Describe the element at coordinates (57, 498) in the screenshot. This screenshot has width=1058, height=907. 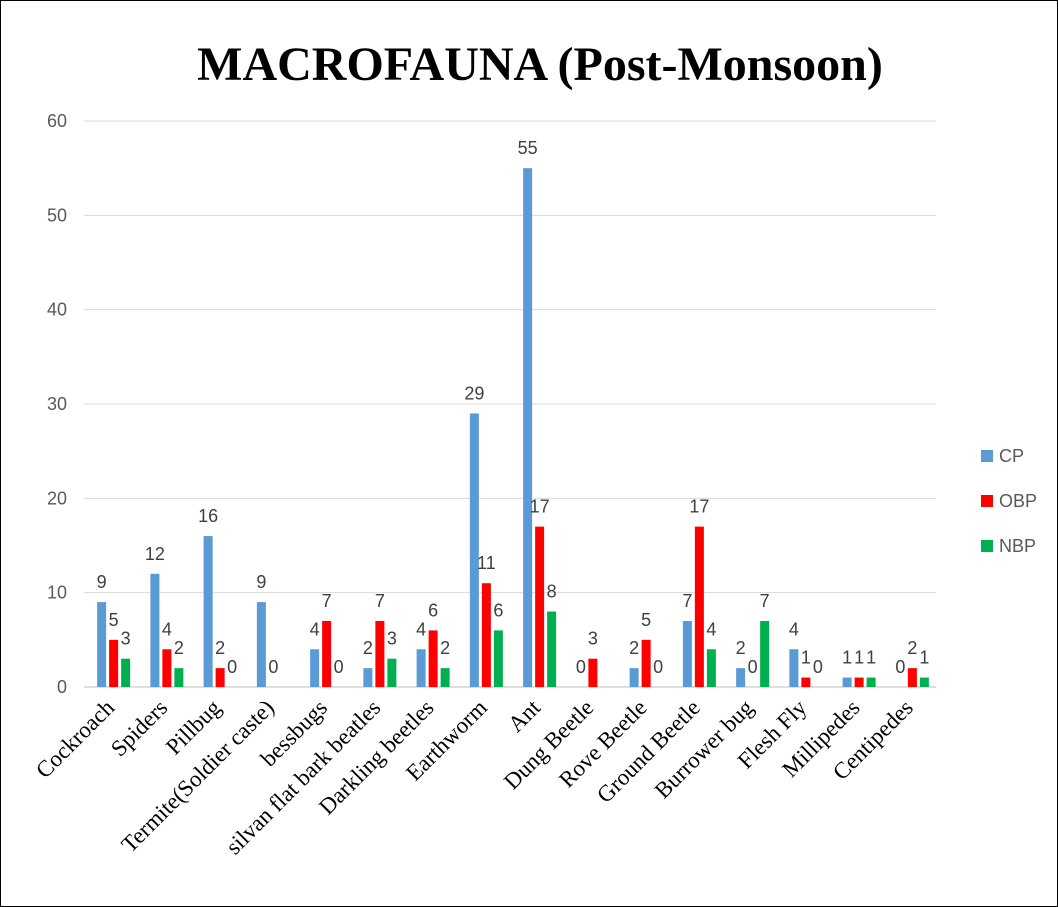
I see `y-tick-label: 20` at that location.